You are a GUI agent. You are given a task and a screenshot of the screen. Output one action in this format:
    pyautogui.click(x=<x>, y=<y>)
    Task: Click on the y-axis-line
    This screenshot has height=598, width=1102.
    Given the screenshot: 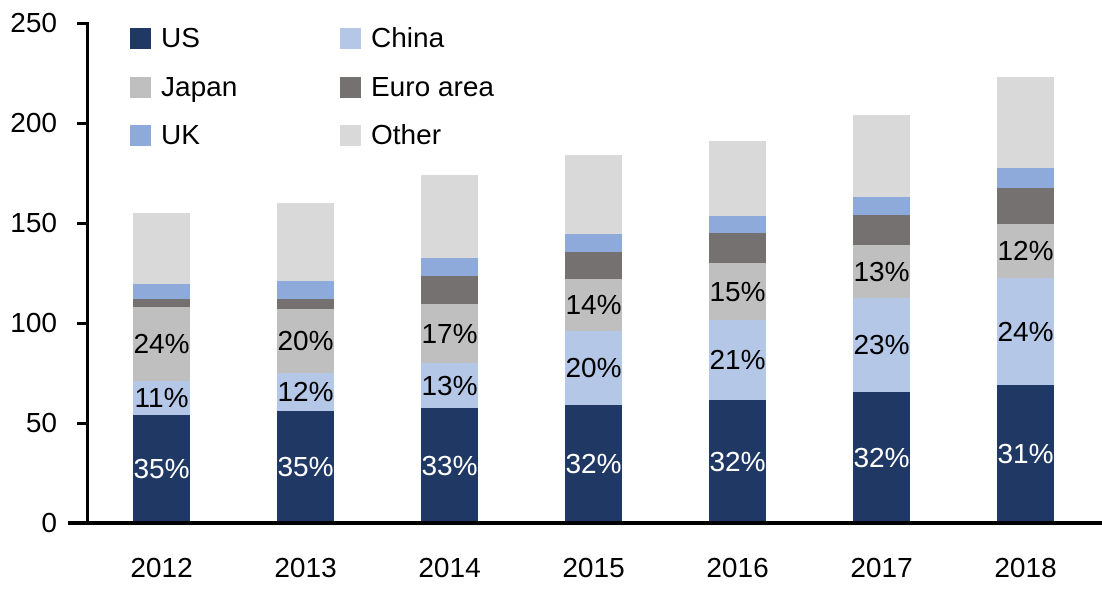 What is the action you would take?
    pyautogui.click(x=87, y=273)
    